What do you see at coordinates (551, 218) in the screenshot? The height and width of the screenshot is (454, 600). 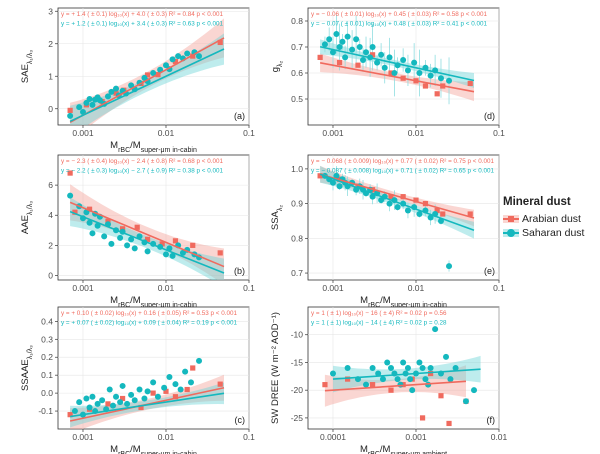 I see `legend: Mineral dust Arabian dust Saharan dust` at bounding box center [551, 218].